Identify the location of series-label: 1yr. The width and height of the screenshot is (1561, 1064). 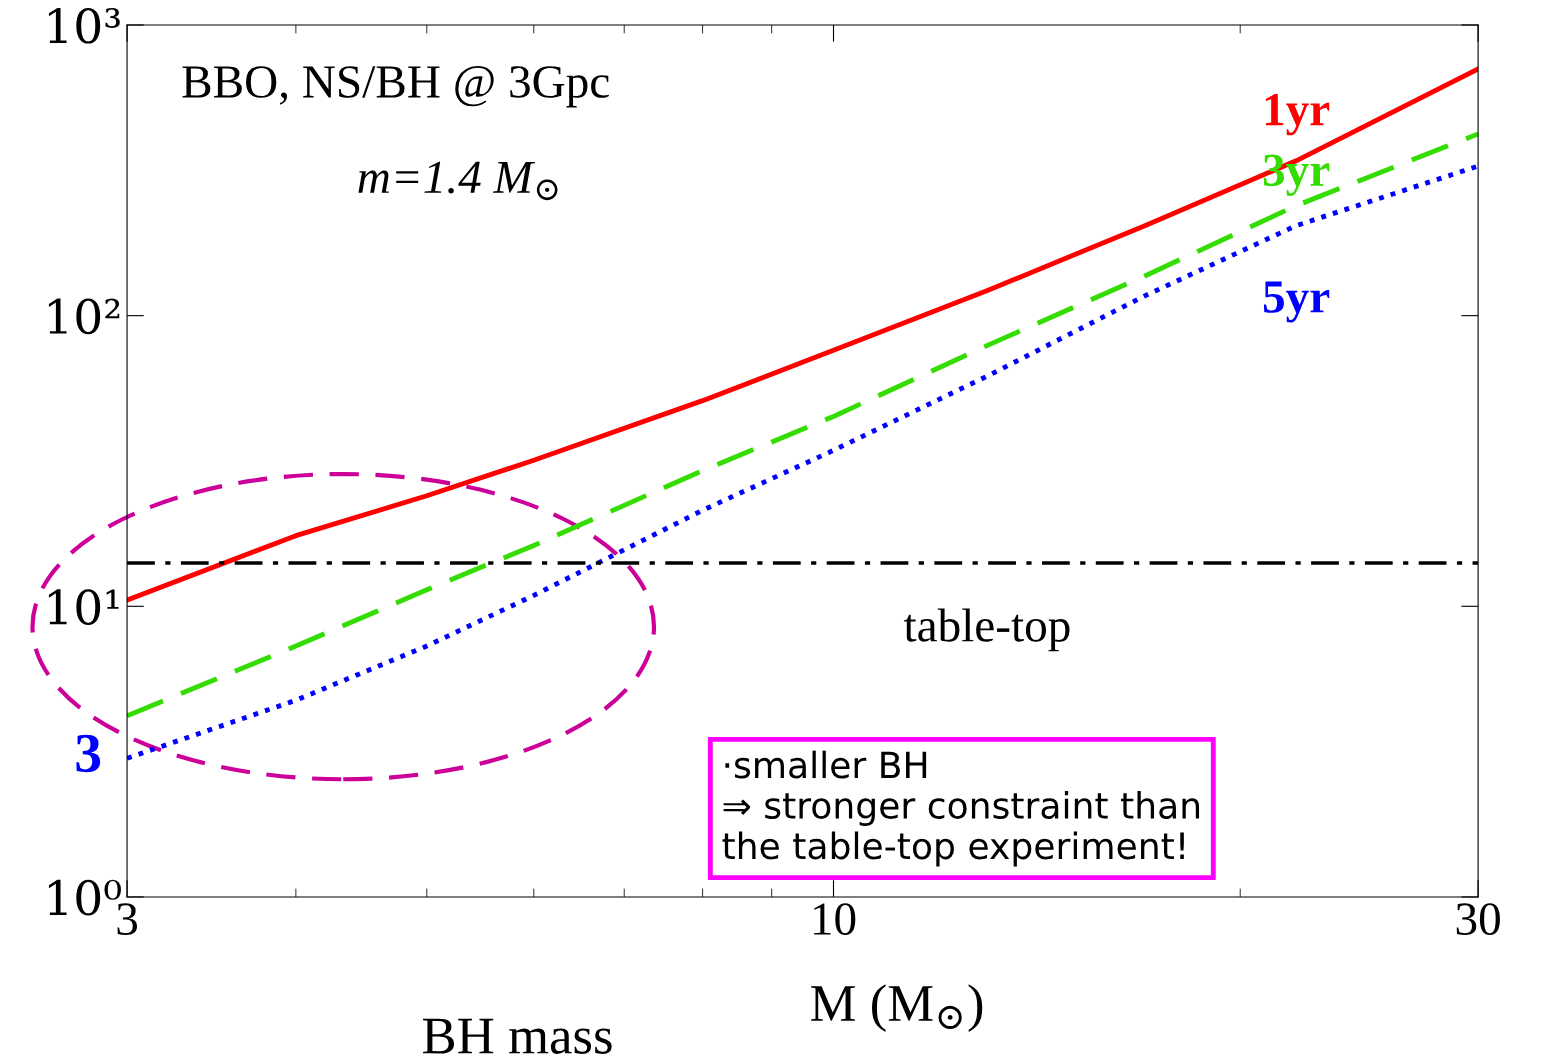
(1297, 114).